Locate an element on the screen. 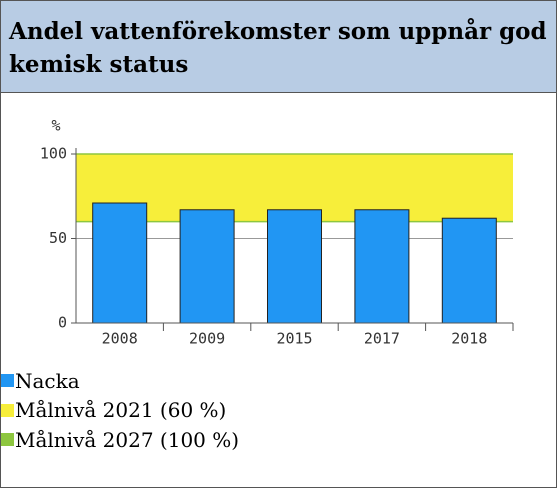 This screenshot has width=557, height=488. y-tick-label: 0 is located at coordinates (62, 323).